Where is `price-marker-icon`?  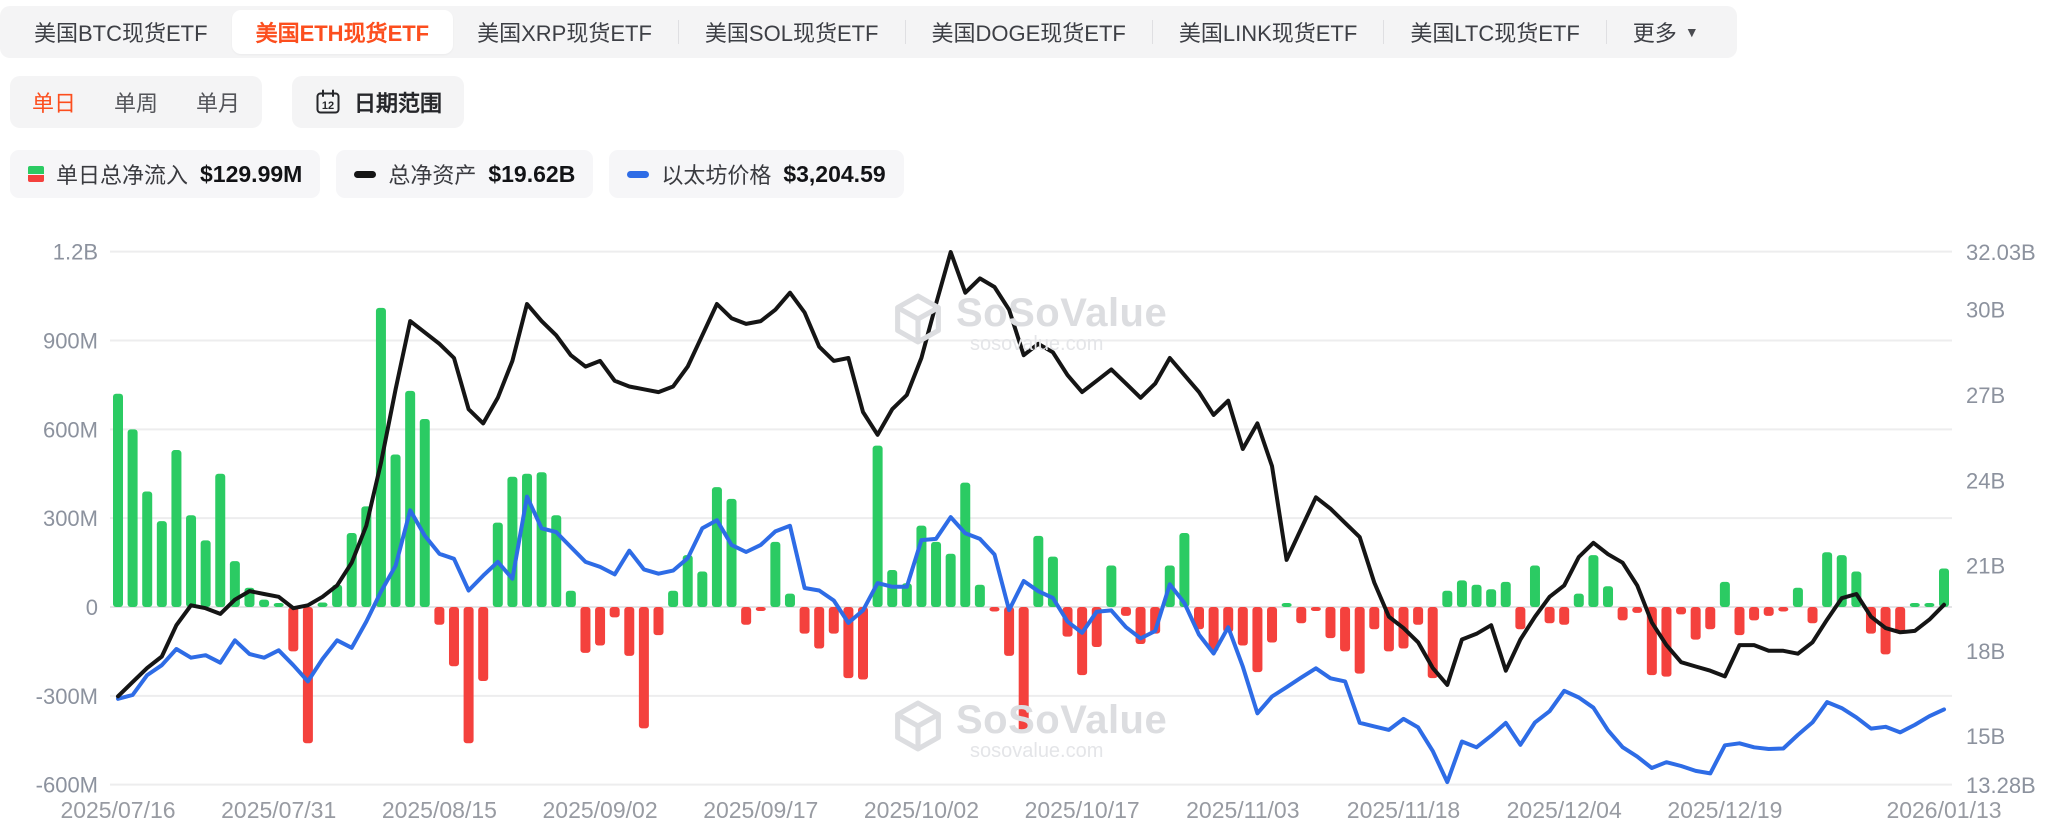 price-marker-icon is located at coordinates (638, 174).